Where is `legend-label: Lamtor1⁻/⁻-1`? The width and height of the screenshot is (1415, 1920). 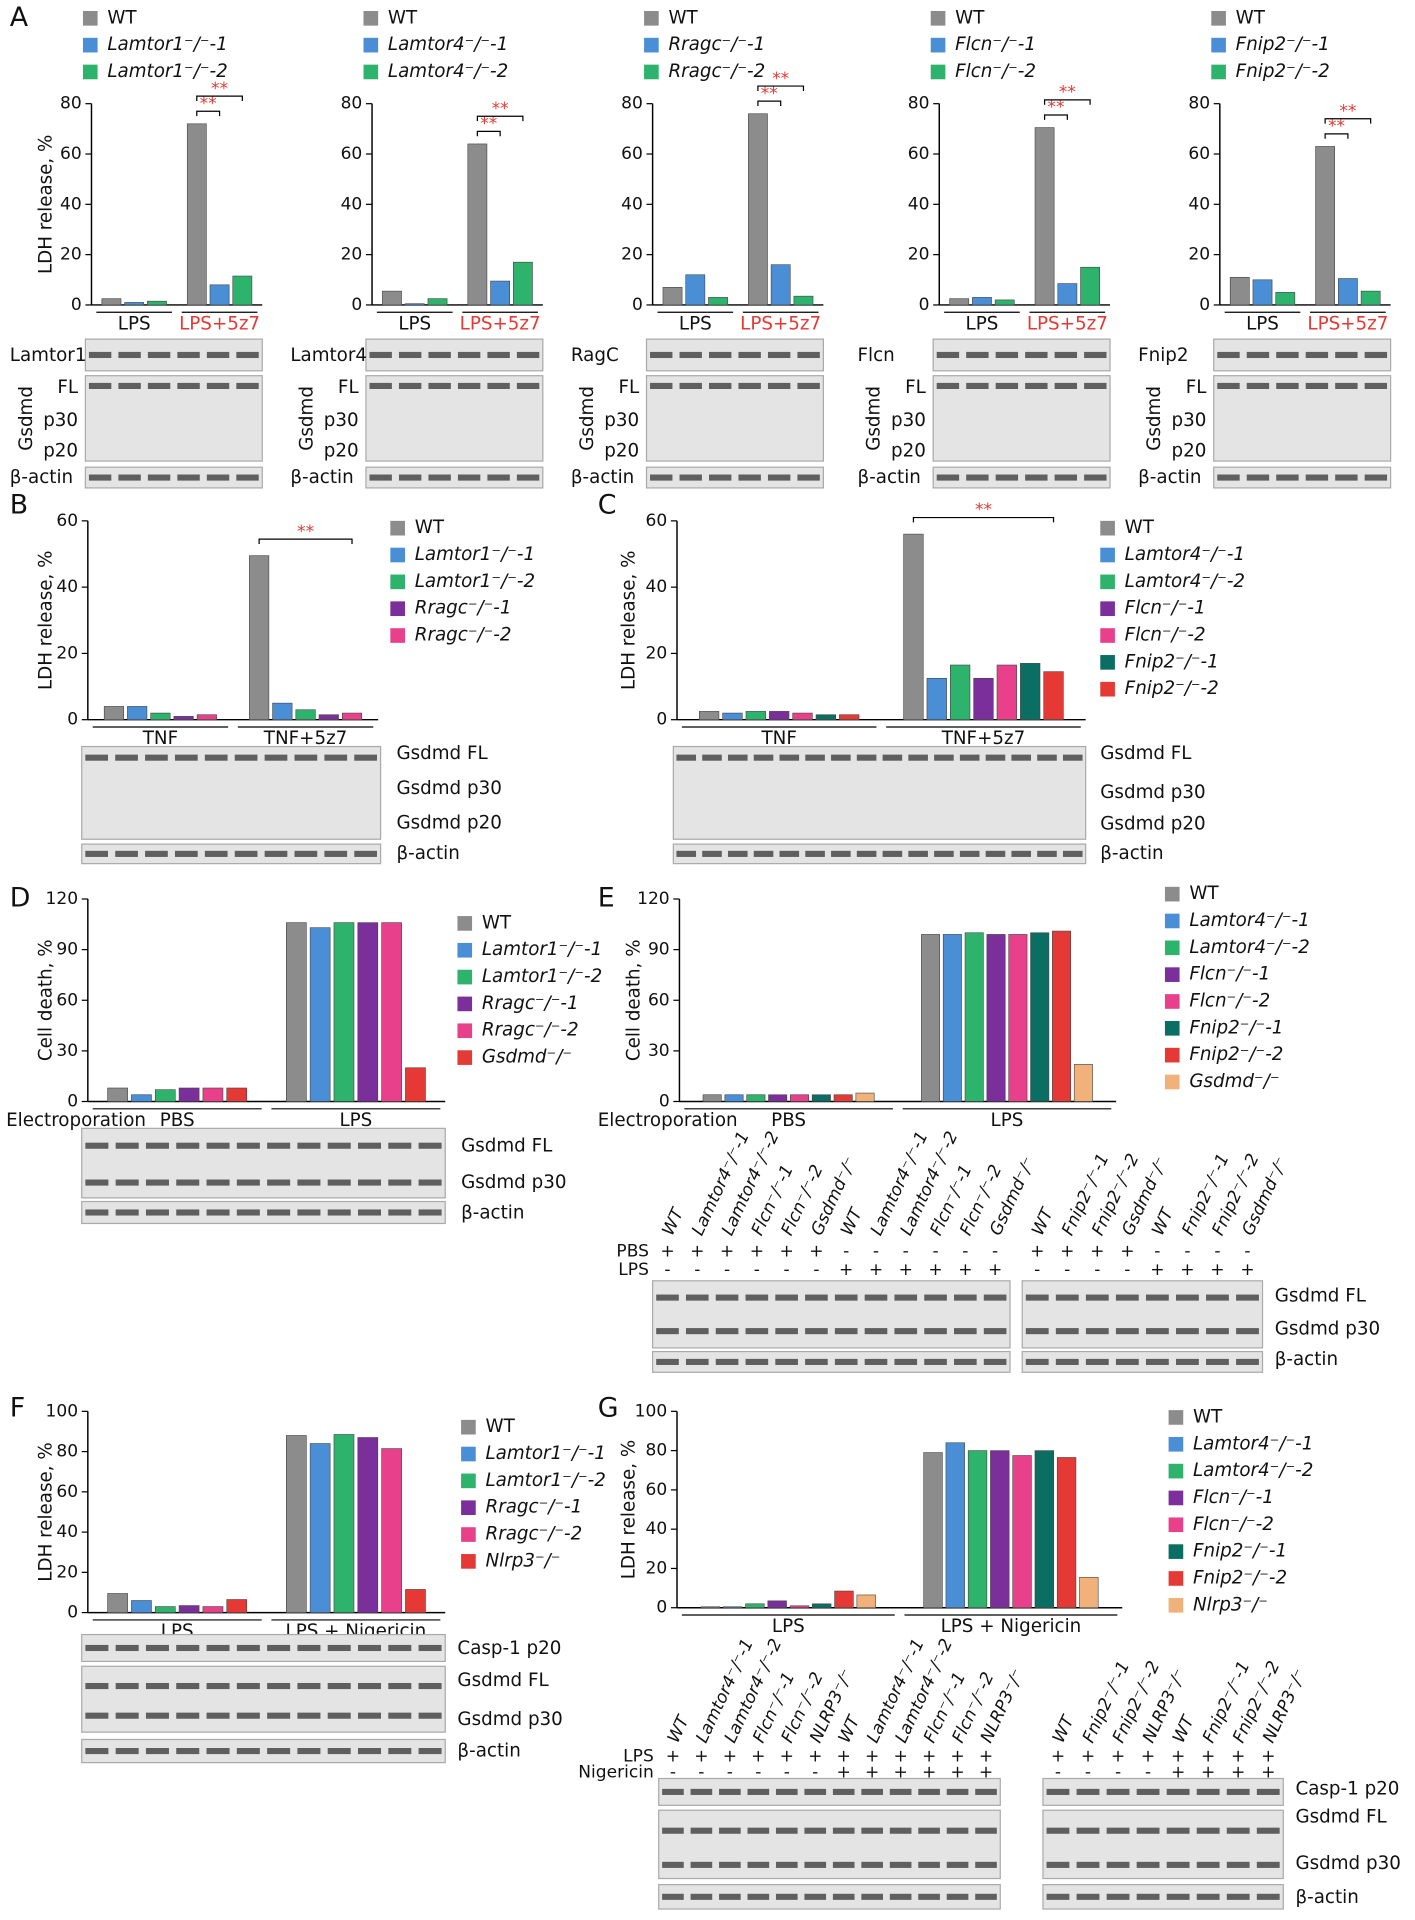 legend-label: Lamtor1⁻/⁻-1 is located at coordinates (545, 1453).